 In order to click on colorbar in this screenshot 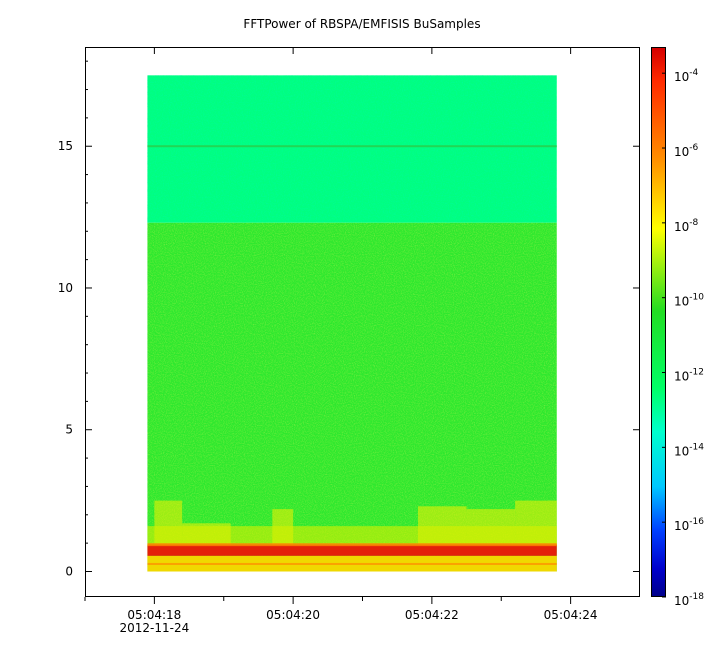, I will do `click(658, 322)`.